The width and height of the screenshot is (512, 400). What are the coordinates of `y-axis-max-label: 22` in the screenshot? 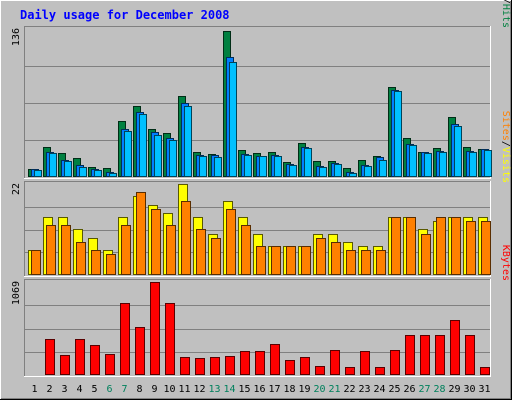 It's located at (16, 189).